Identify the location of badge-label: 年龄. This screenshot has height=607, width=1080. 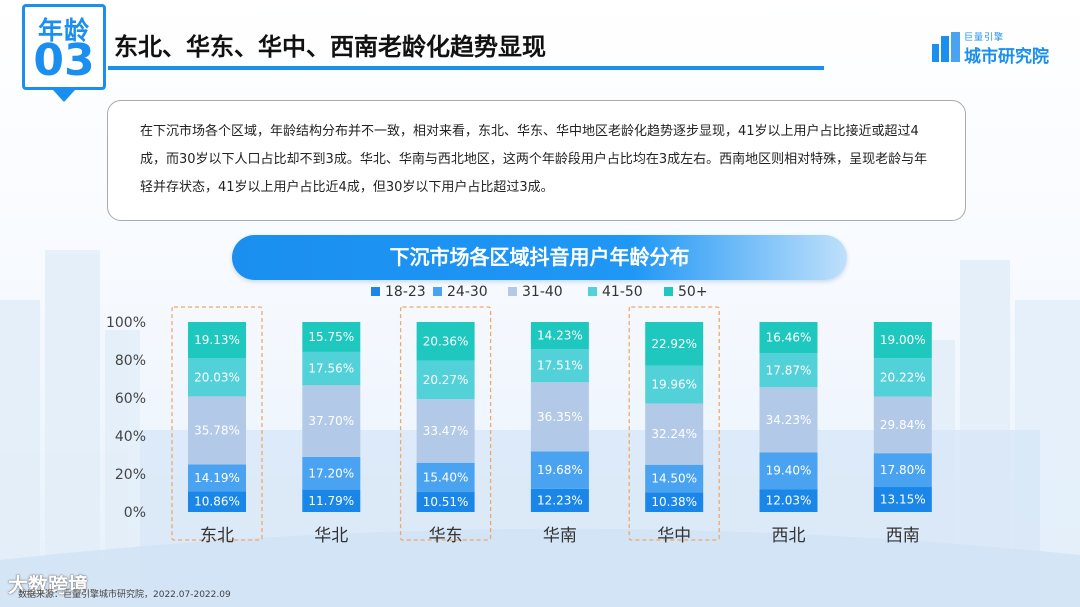
(63, 30).